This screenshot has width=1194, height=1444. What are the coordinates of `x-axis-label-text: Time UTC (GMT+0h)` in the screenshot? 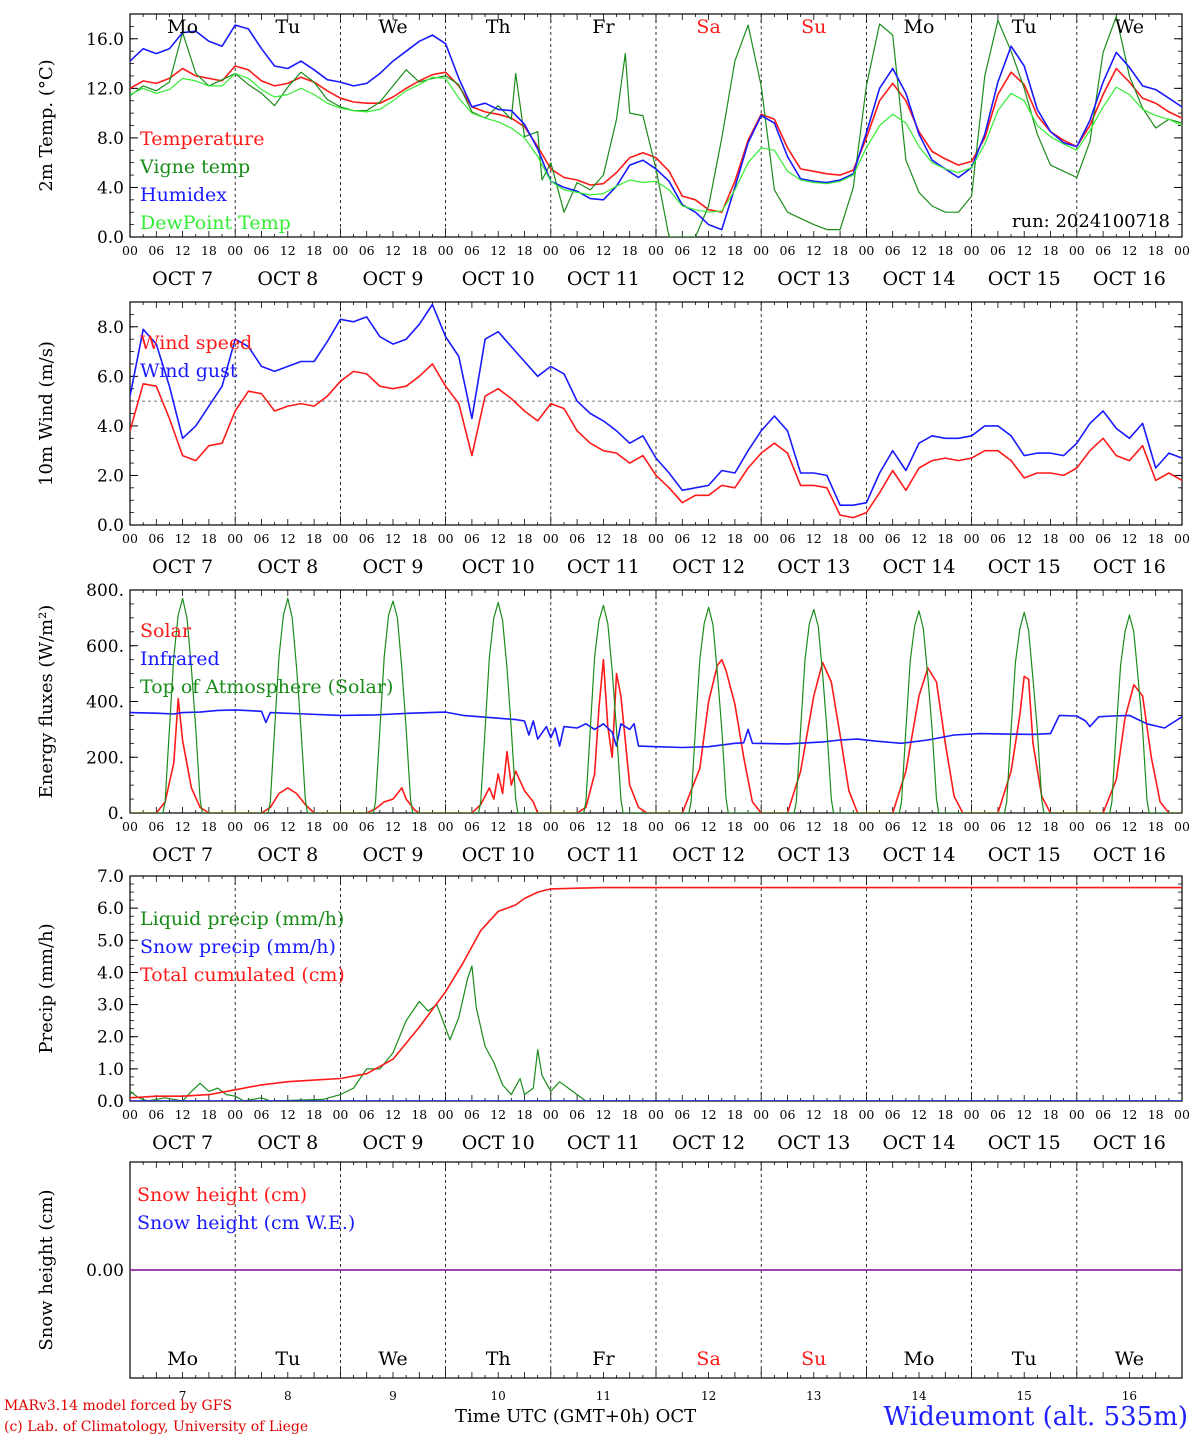 It's located at (552, 1416).